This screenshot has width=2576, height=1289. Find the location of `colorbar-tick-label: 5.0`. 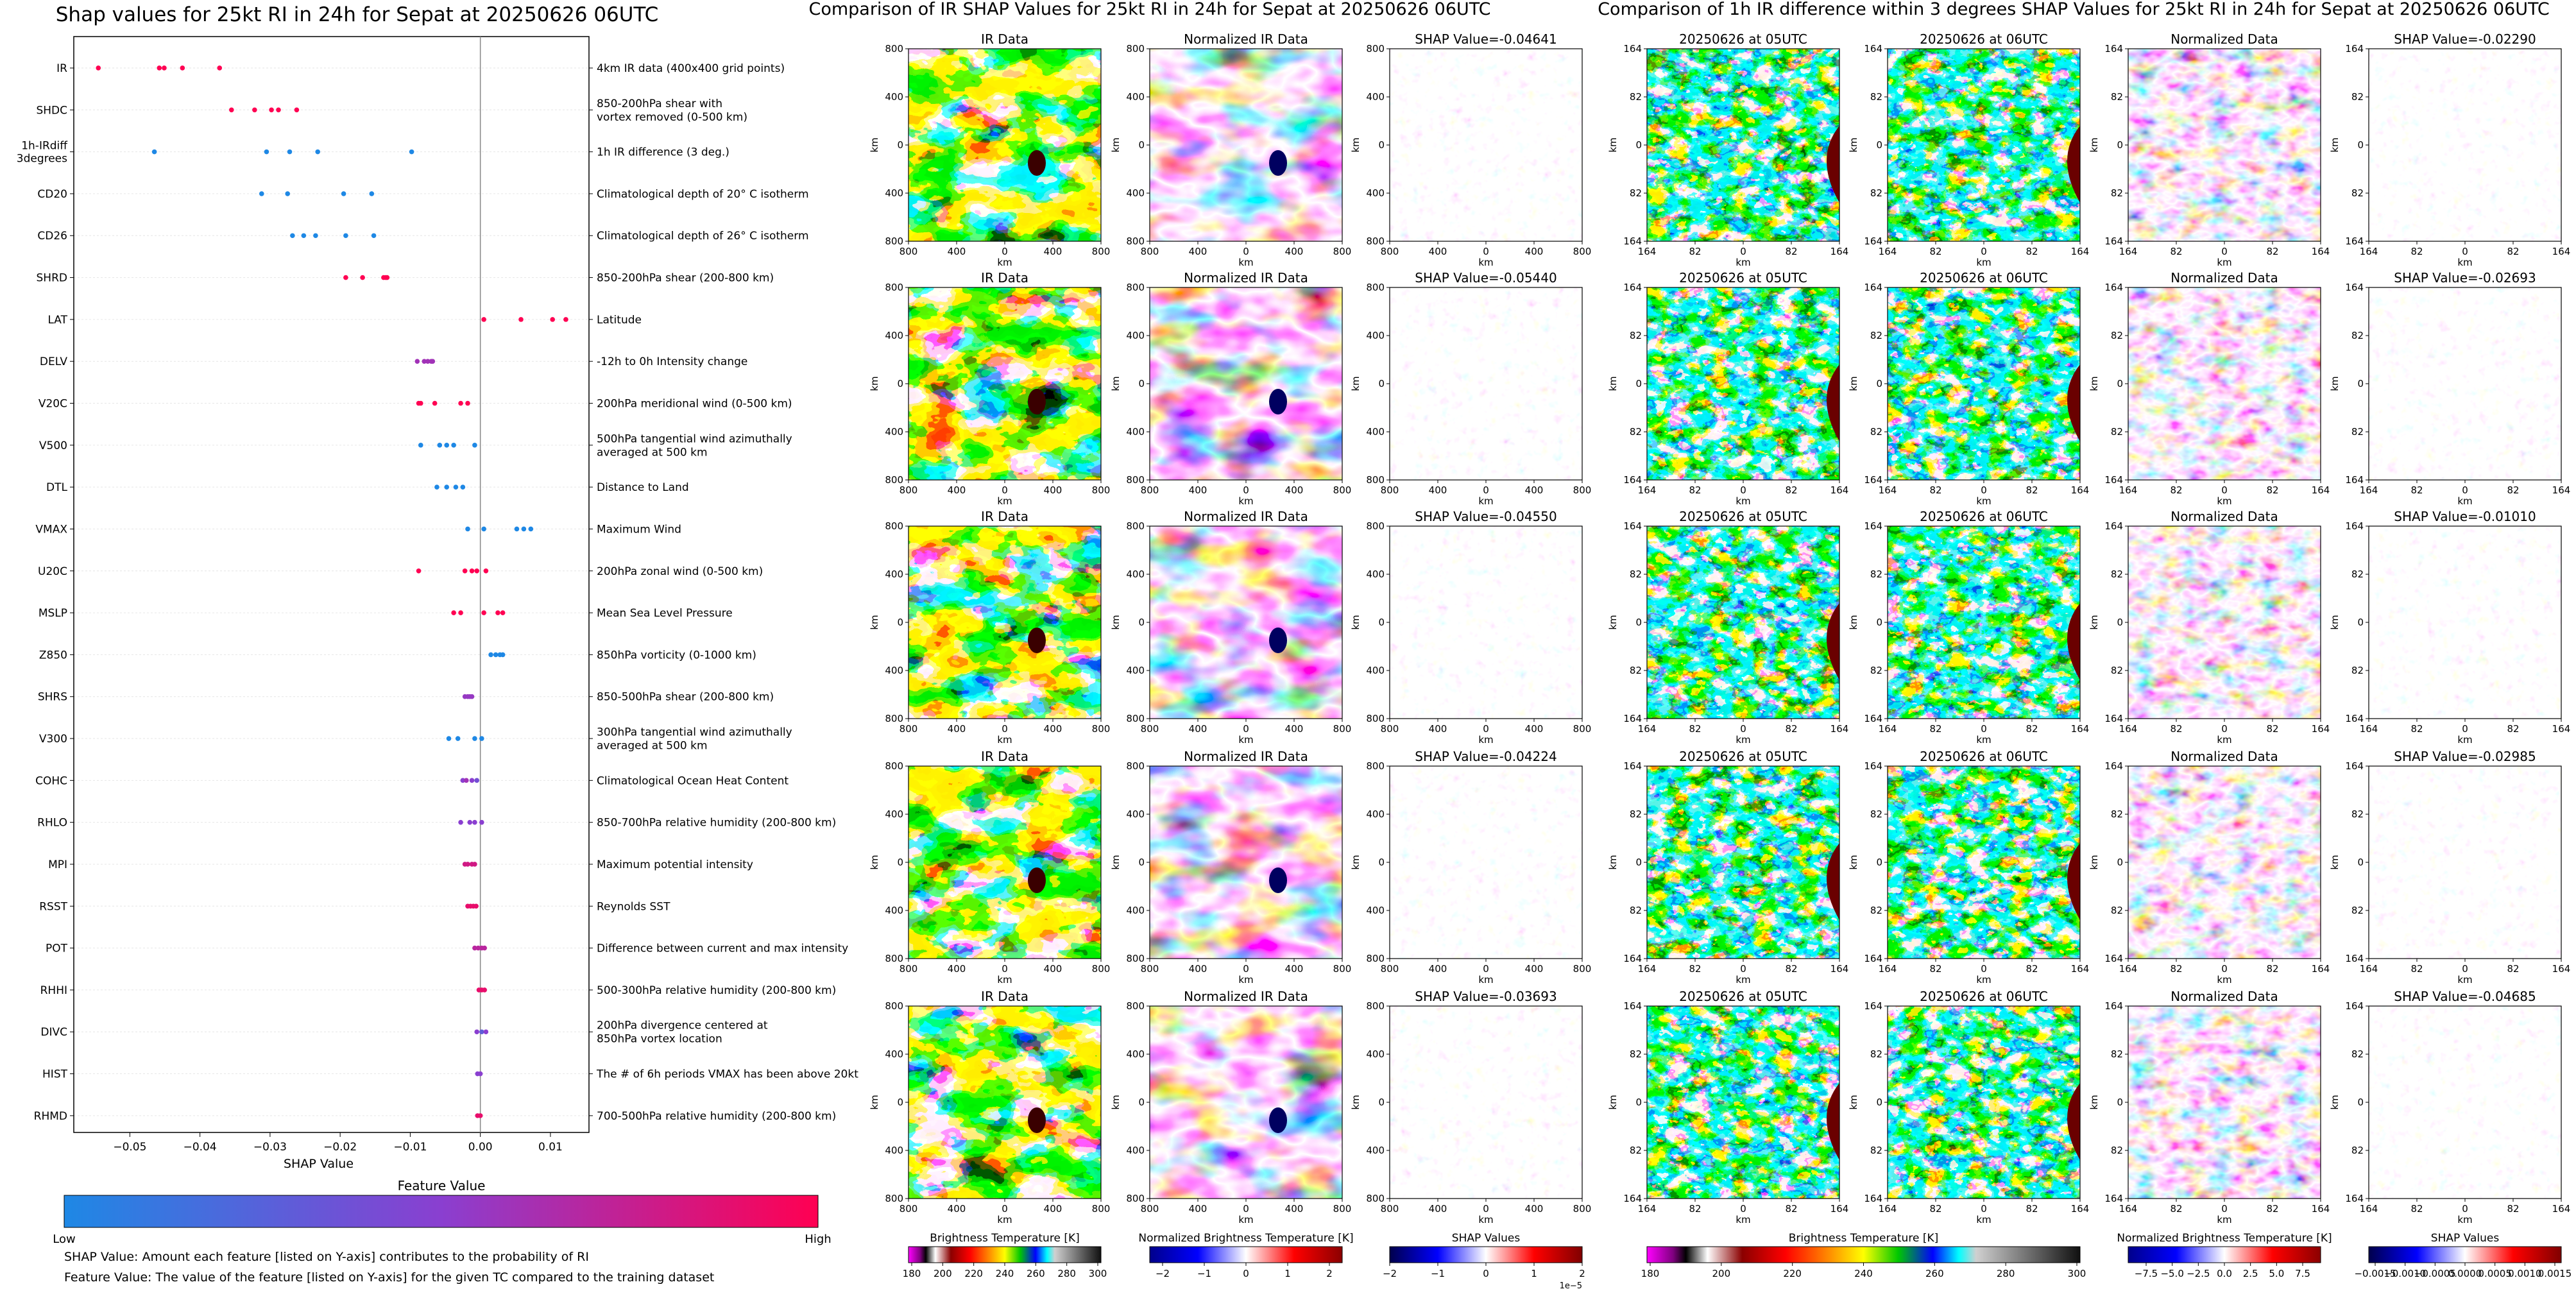

colorbar-tick-label: 5.0 is located at coordinates (2276, 1273).